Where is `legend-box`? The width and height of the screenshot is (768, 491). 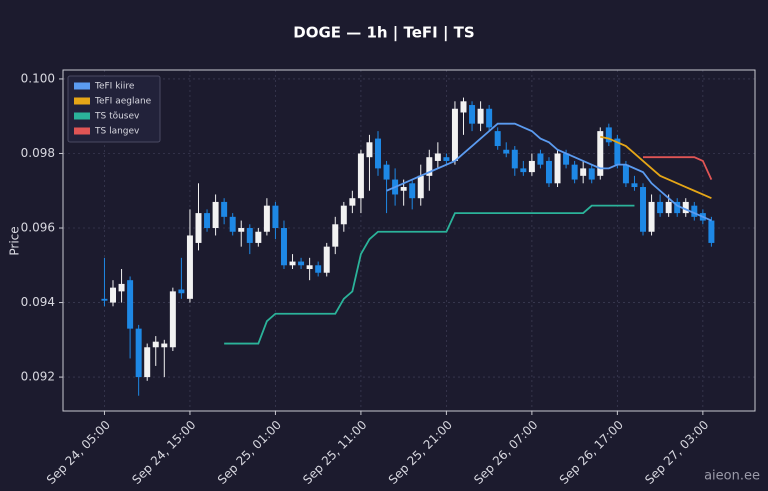 legend-box is located at coordinates (114, 109).